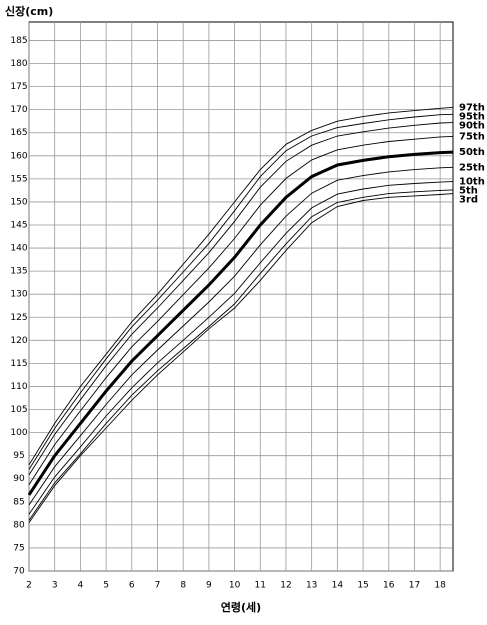 Image resolution: width=487 pixels, height=625 pixels. Describe the element at coordinates (29, 586) in the screenshot. I see `x-tick-label: 2` at that location.